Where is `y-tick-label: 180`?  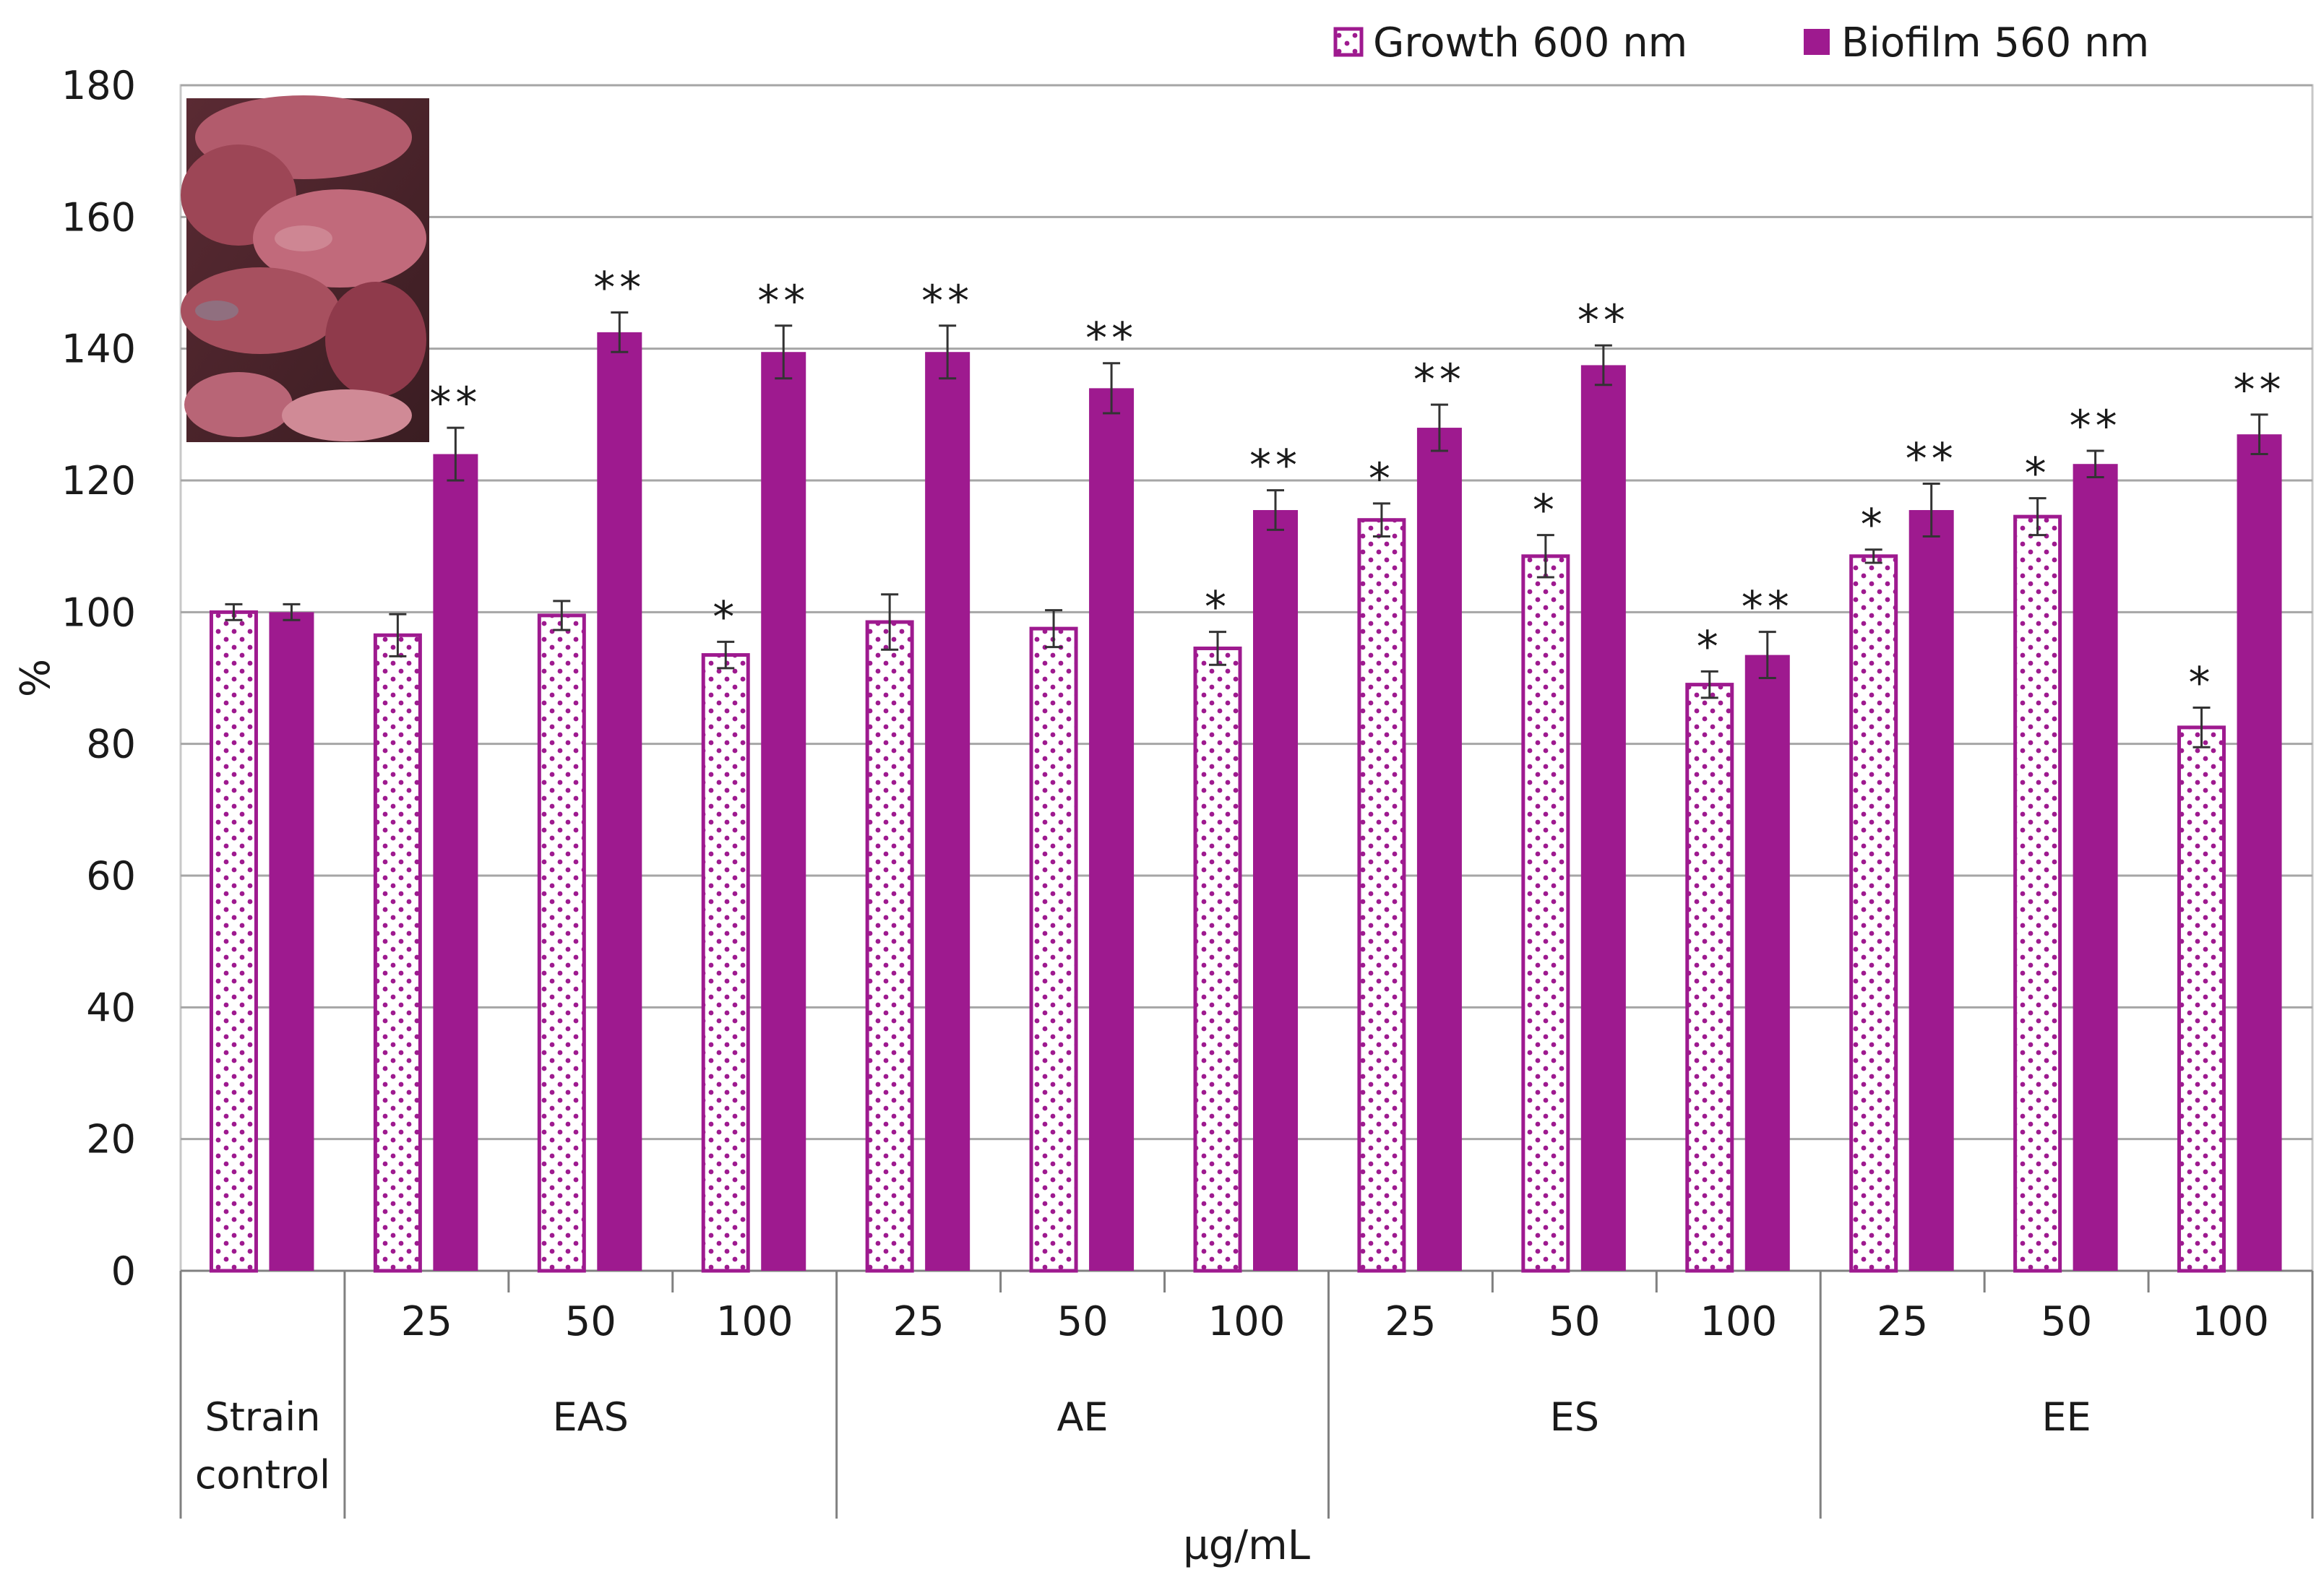 y-tick-label: 180 is located at coordinates (98, 86).